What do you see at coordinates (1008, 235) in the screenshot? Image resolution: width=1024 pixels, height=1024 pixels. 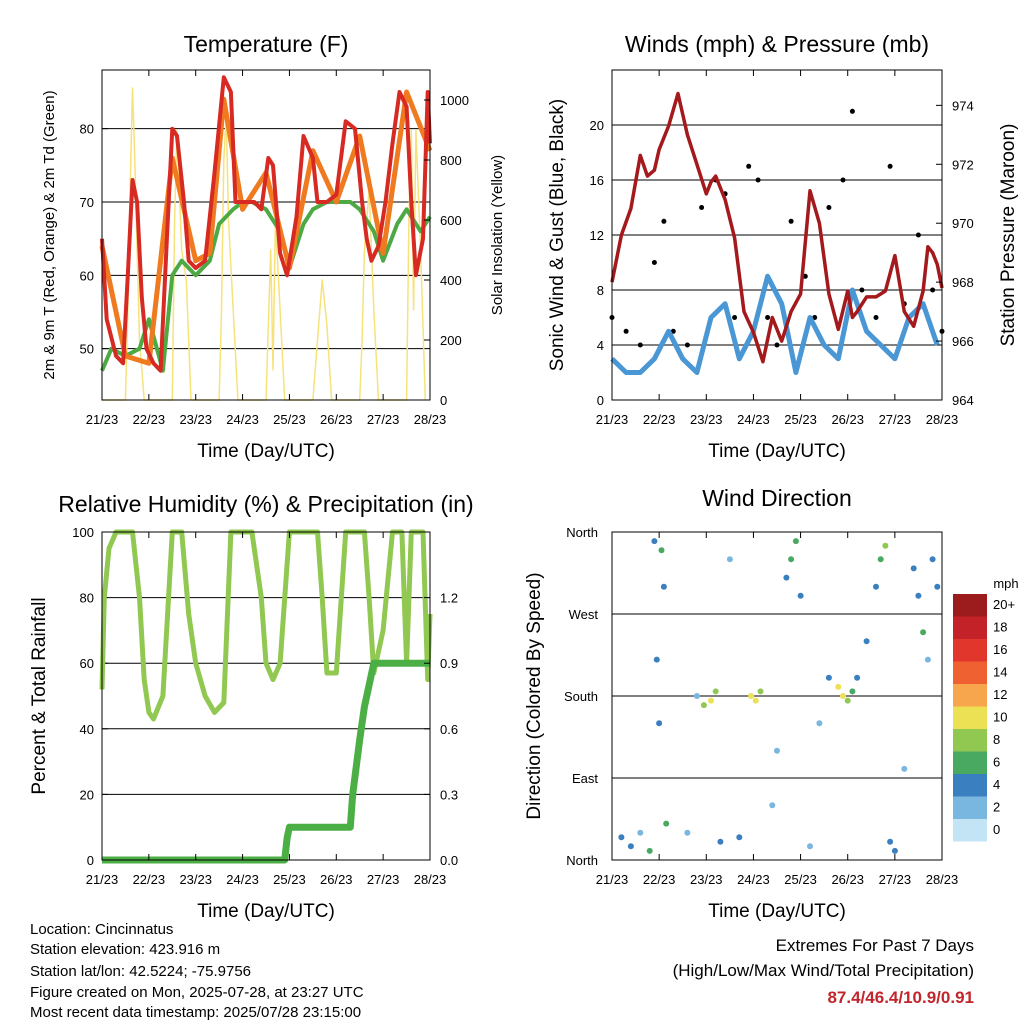 I see `chart2-ylabel-right: Station Pressure (Maroon)` at bounding box center [1008, 235].